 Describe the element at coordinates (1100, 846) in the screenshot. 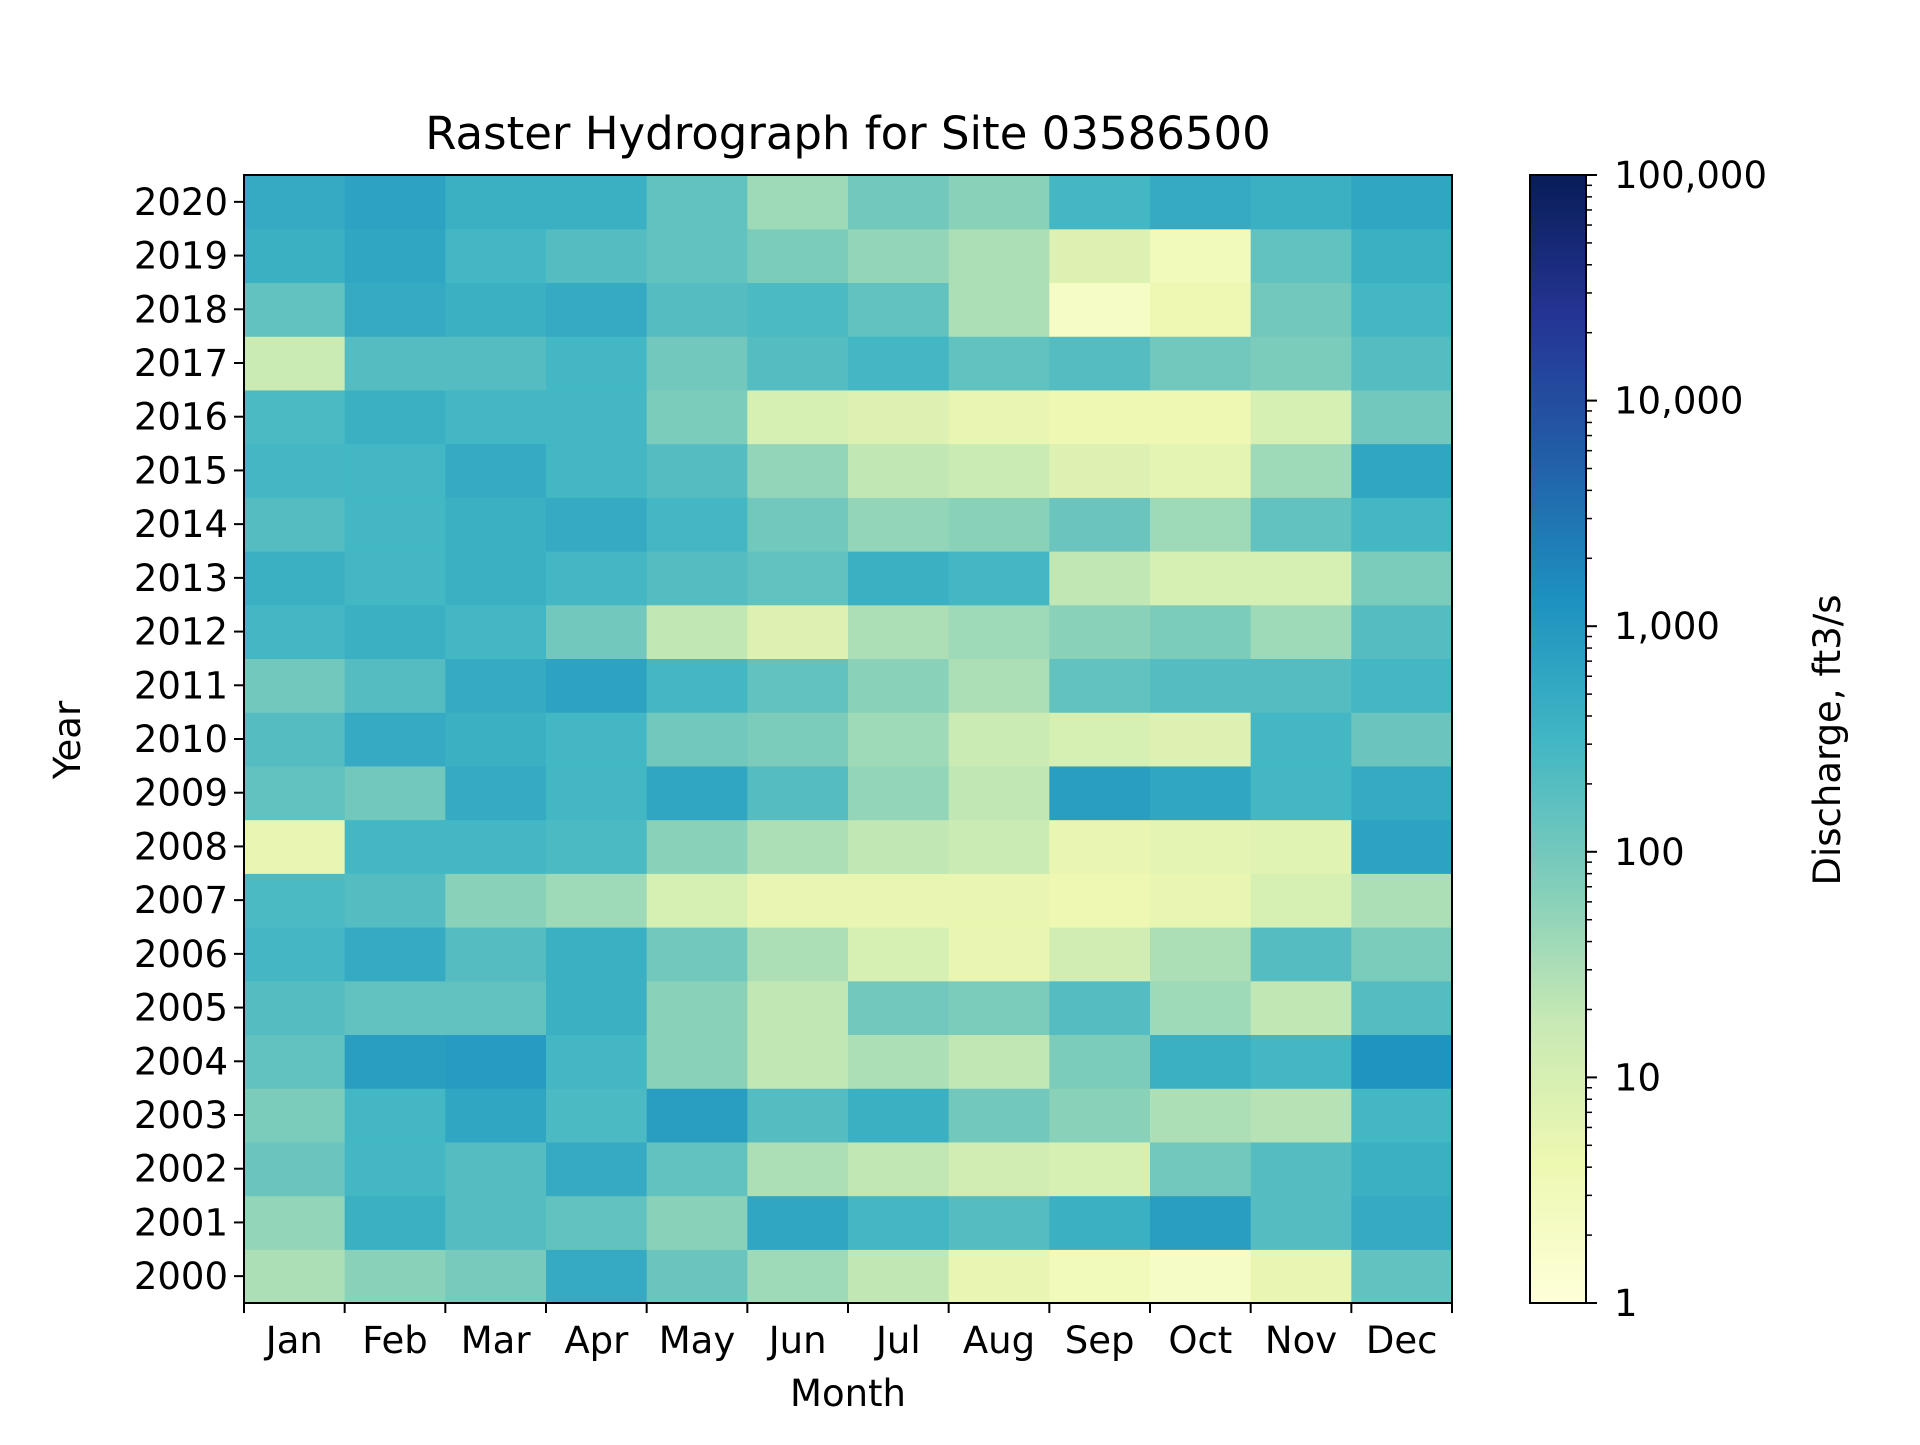

I see `heatmap-cell-2008-sep` at that location.